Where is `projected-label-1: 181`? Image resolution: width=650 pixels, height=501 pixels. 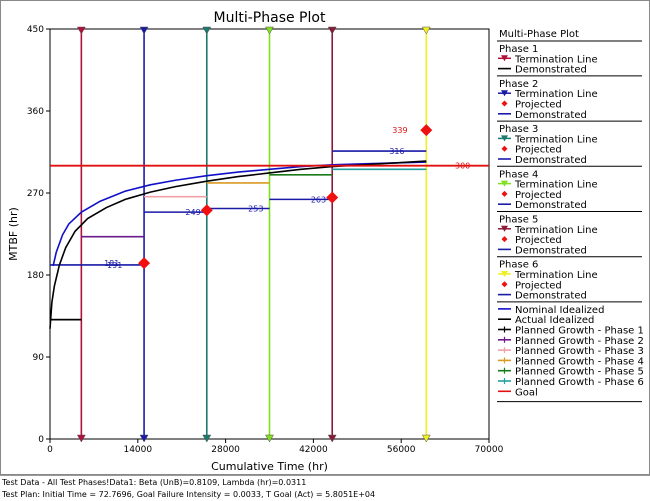 projected-label-1: 181 is located at coordinates (111, 263).